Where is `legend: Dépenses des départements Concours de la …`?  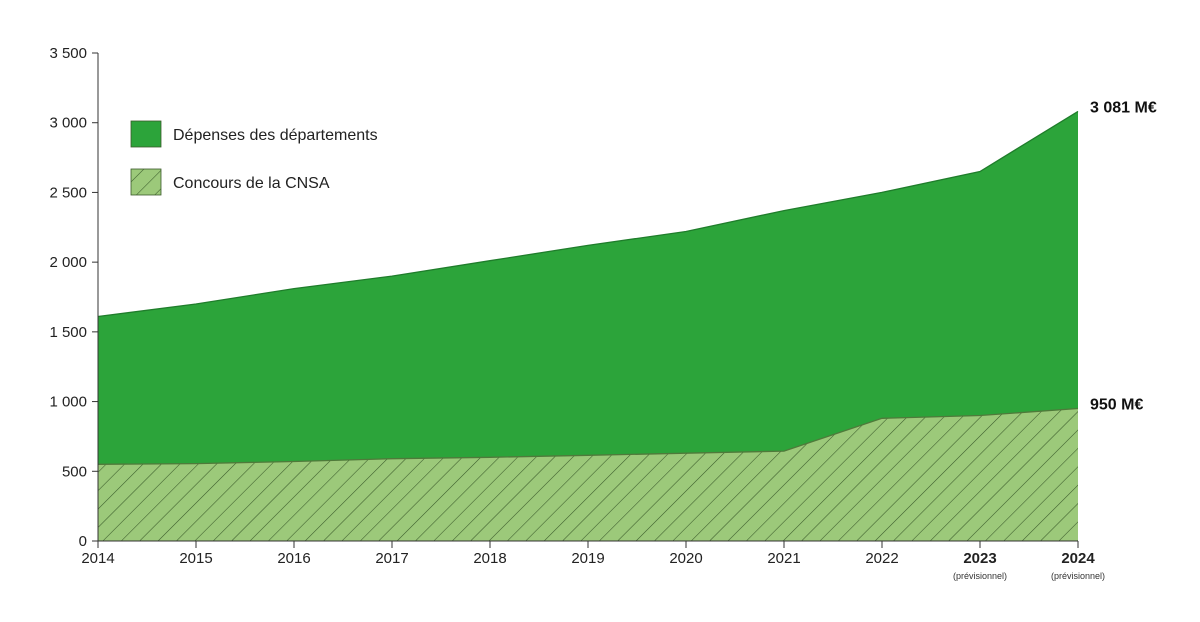
legend: Dépenses des départements Concours de la … is located at coordinates (254, 158).